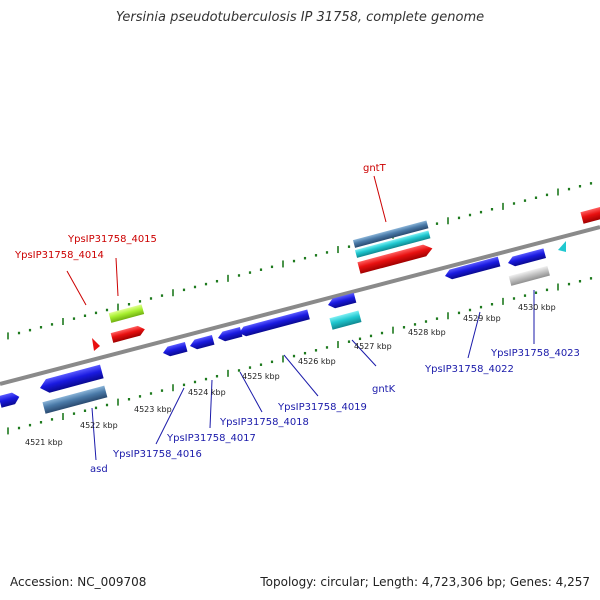 The width and height of the screenshot is (600, 600). What do you see at coordinates (44, 442) in the screenshot?
I see `ruler-label: 4521 kbp` at bounding box center [44, 442].